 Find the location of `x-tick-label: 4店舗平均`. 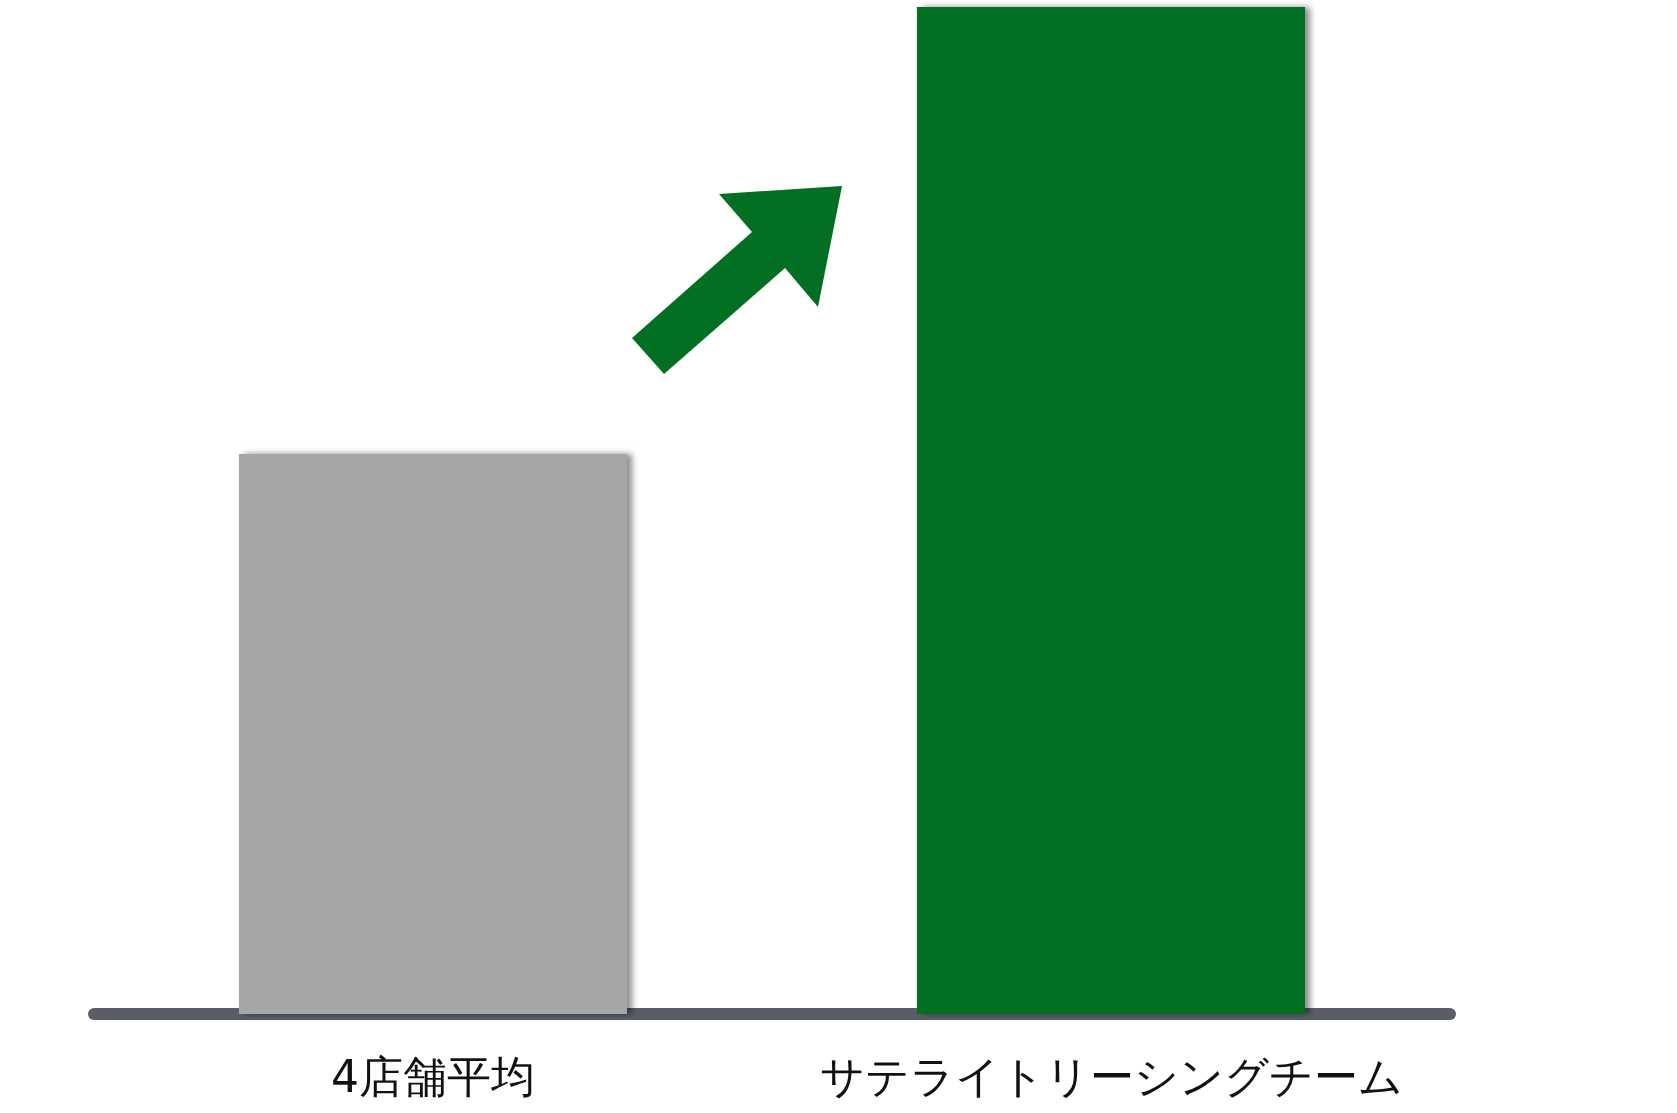

x-tick-label: 4店舗平均 is located at coordinates (433, 1076).